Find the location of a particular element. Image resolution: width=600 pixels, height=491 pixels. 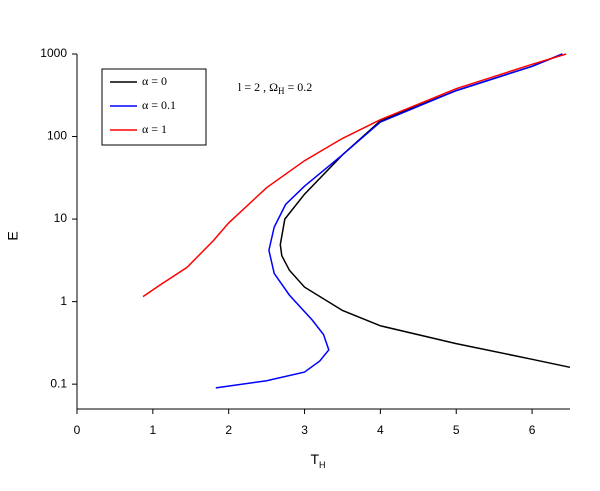

annotation-tail: = 0.2 is located at coordinates (300, 87).